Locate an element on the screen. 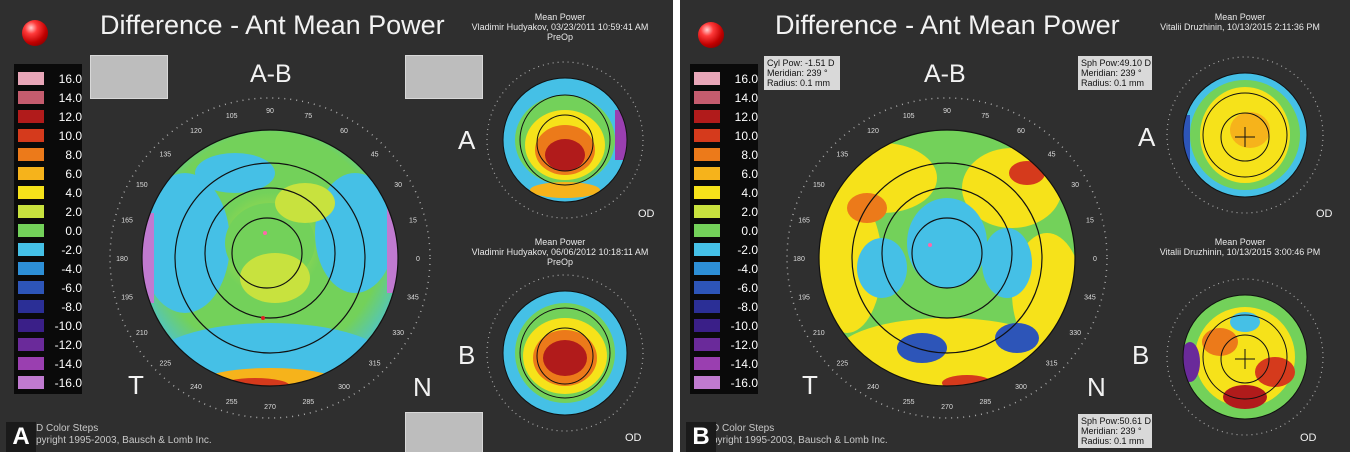  compass-degree-label: 30 is located at coordinates (398, 185).